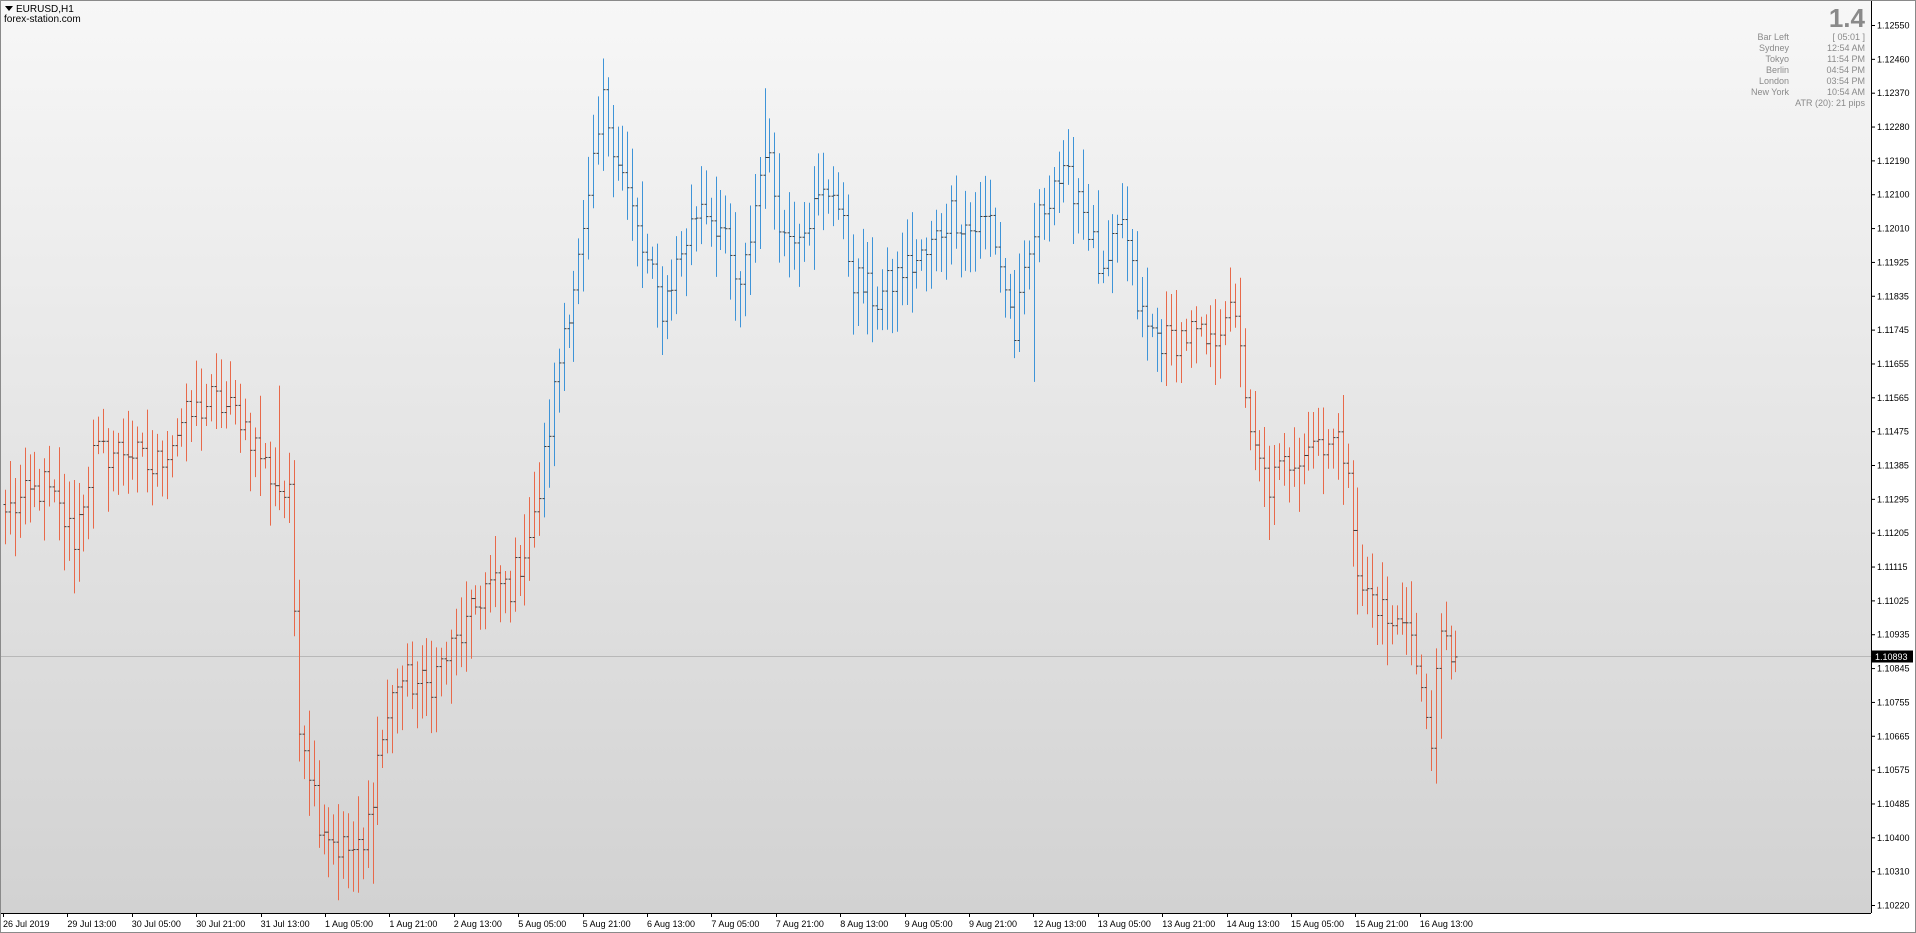 This screenshot has height=933, width=1916. Describe the element at coordinates (42, 19) in the screenshot. I see `site-label: forex-station.com` at that location.